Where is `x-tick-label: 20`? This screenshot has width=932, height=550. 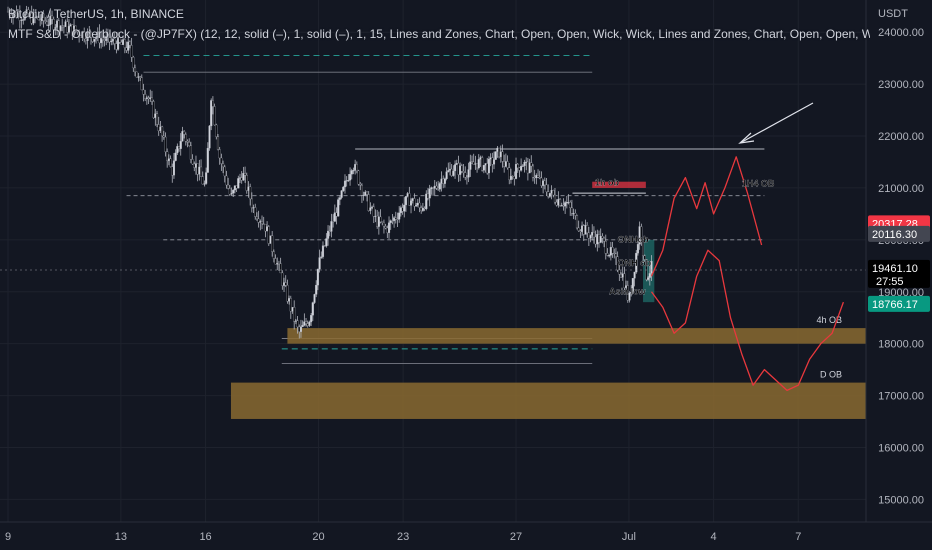
x-tick-label: 20 is located at coordinates (318, 537).